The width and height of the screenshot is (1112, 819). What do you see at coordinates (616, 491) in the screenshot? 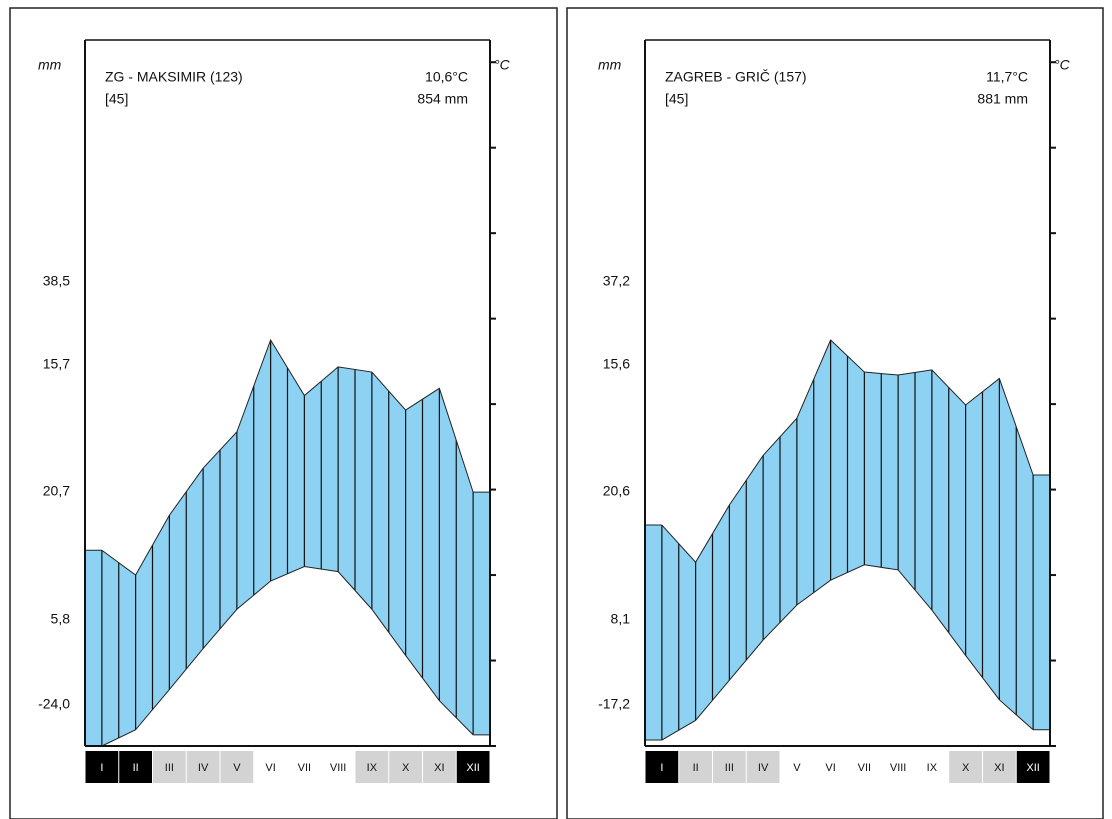
I see `side-label: 20,6` at bounding box center [616, 491].